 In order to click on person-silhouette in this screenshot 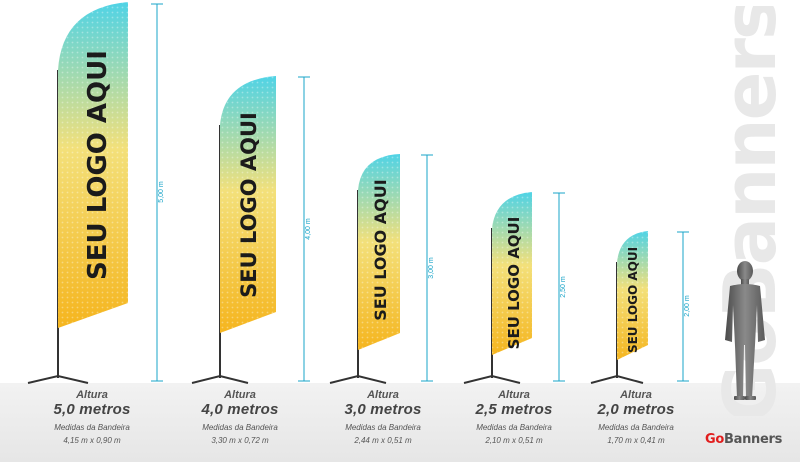, I will do `click(745, 330)`.